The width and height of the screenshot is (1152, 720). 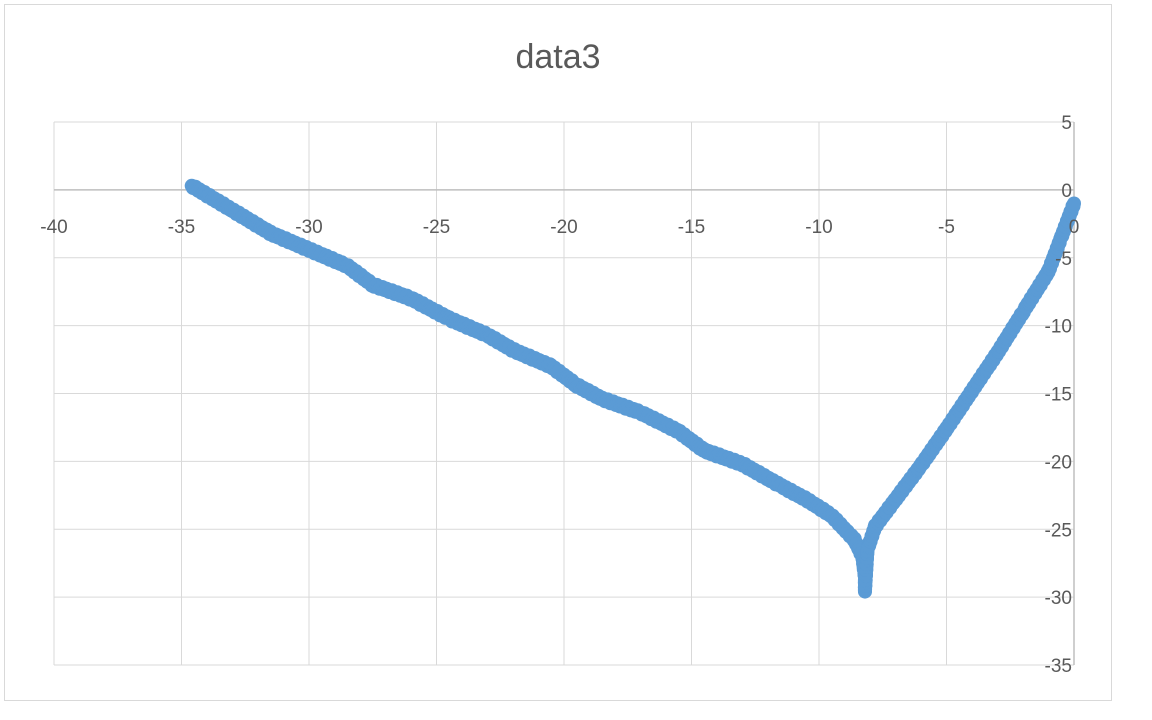 What do you see at coordinates (1058, 530) in the screenshot?
I see `y-tick-label: -25` at bounding box center [1058, 530].